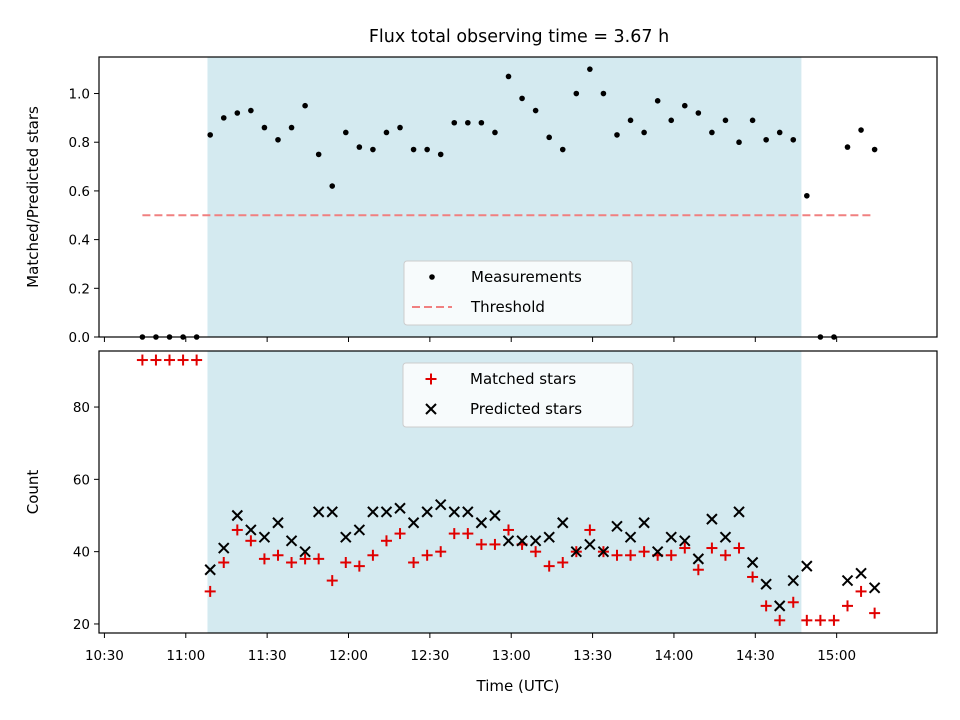 The image size is (960, 720). I want to click on legend: Measurements Threshold, so click(518, 293).